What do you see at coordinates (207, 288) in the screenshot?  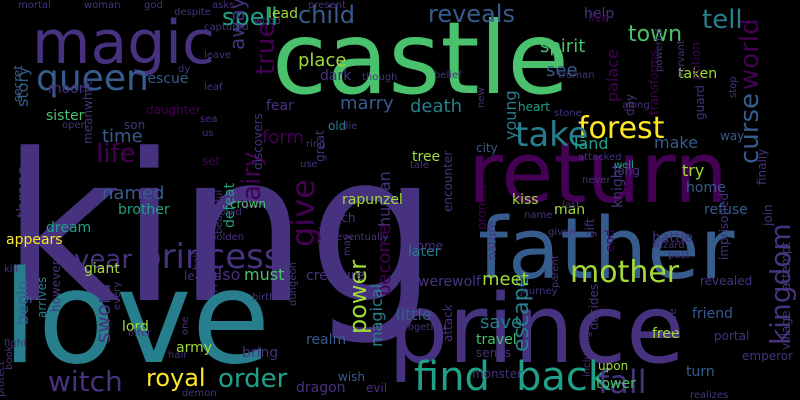 I see `word-lost: lost` at bounding box center [207, 288].